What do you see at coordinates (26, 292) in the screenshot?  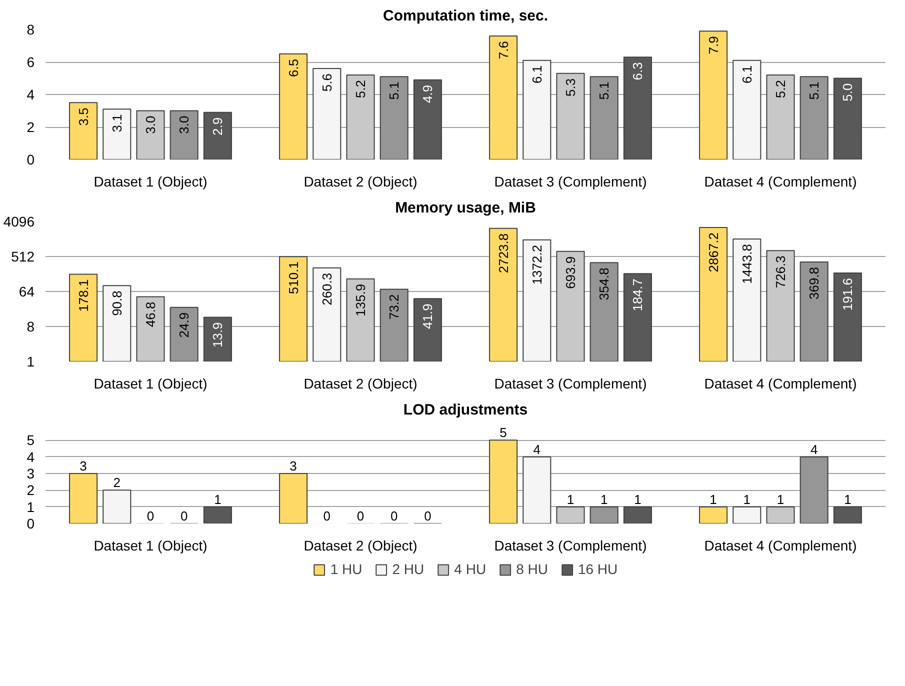 I see `y-tick-label: 64` at bounding box center [26, 292].